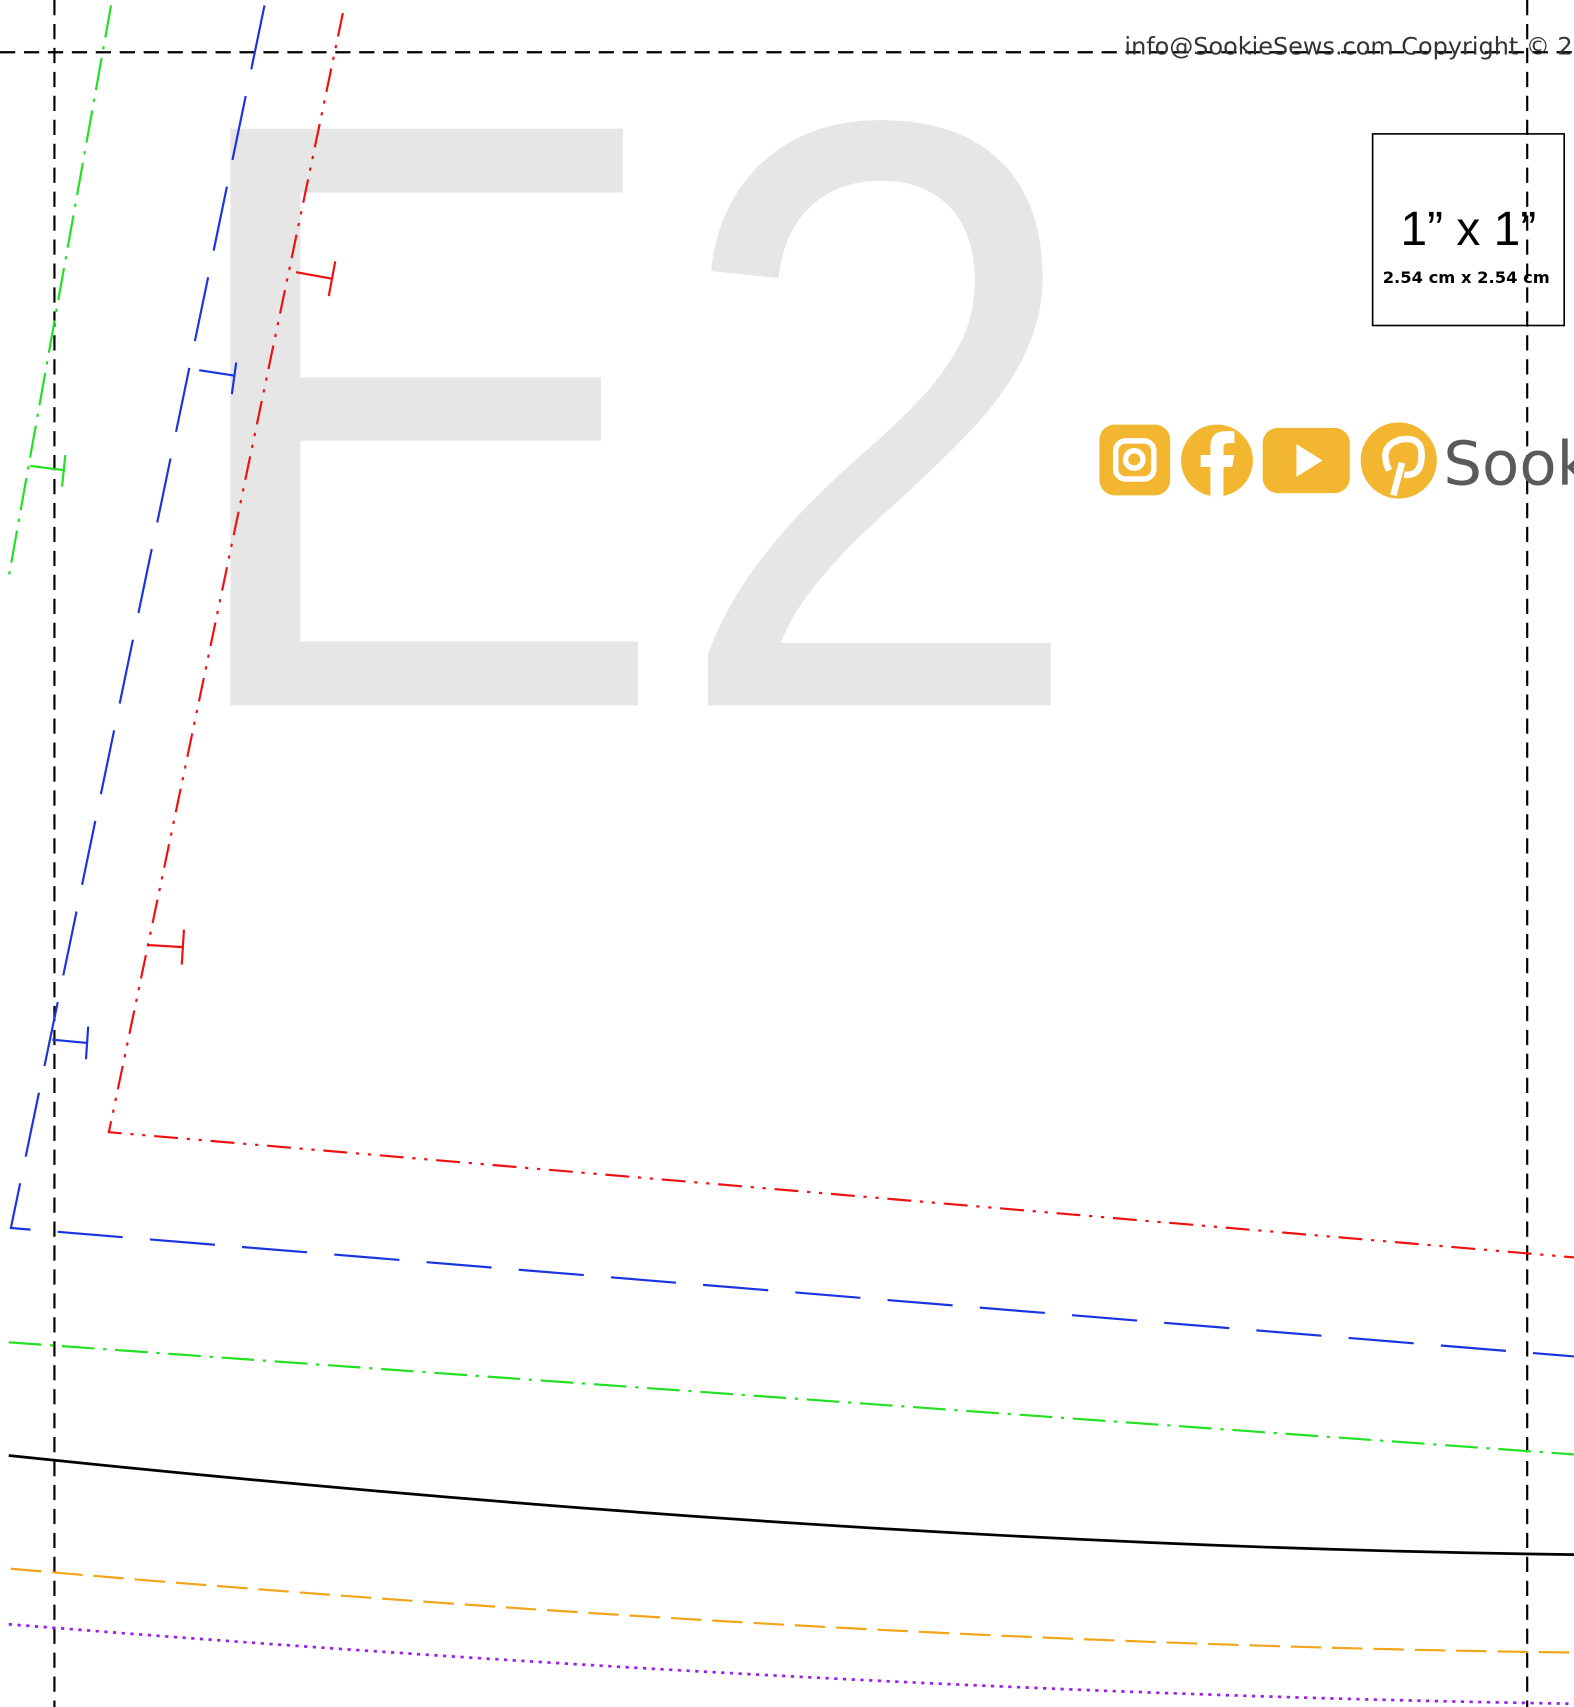 Image resolution: width=1574 pixels, height=1707 pixels. I want to click on footer-text: info@SookieSews.com Copyright © 20, so click(1349, 46).